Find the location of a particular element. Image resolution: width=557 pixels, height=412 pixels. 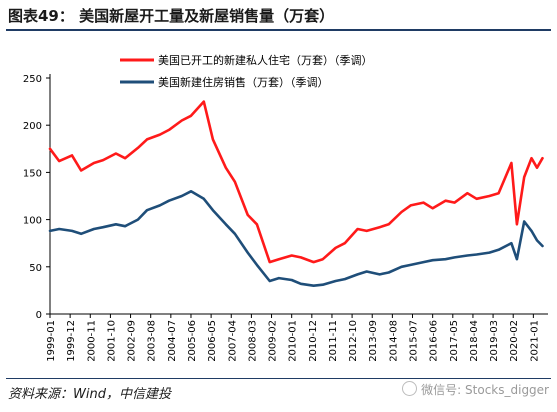

x-tick-label: 2001-10 is located at coordinates (111, 341).